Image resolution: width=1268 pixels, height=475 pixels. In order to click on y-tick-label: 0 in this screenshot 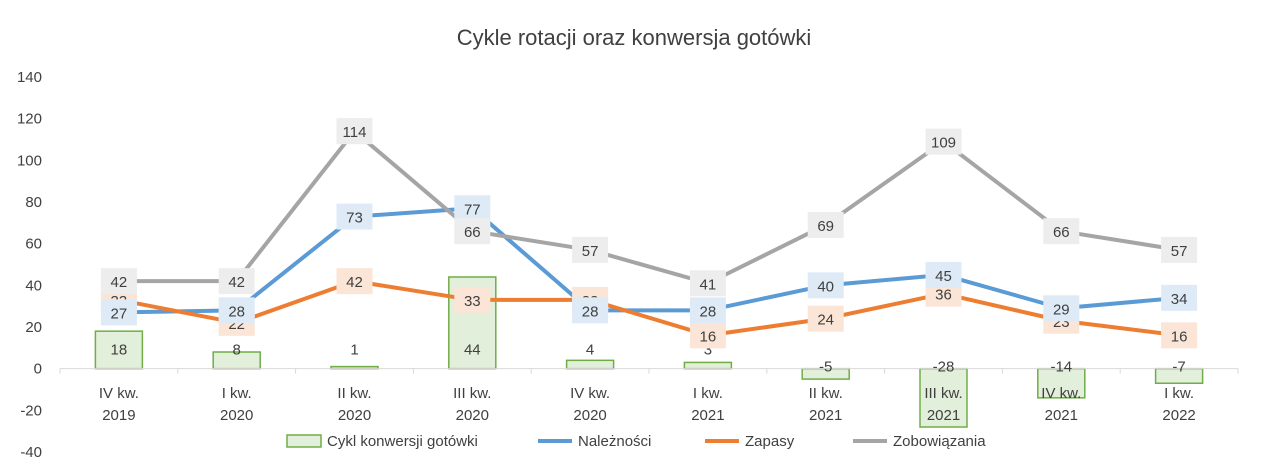, I will do `click(38, 369)`.